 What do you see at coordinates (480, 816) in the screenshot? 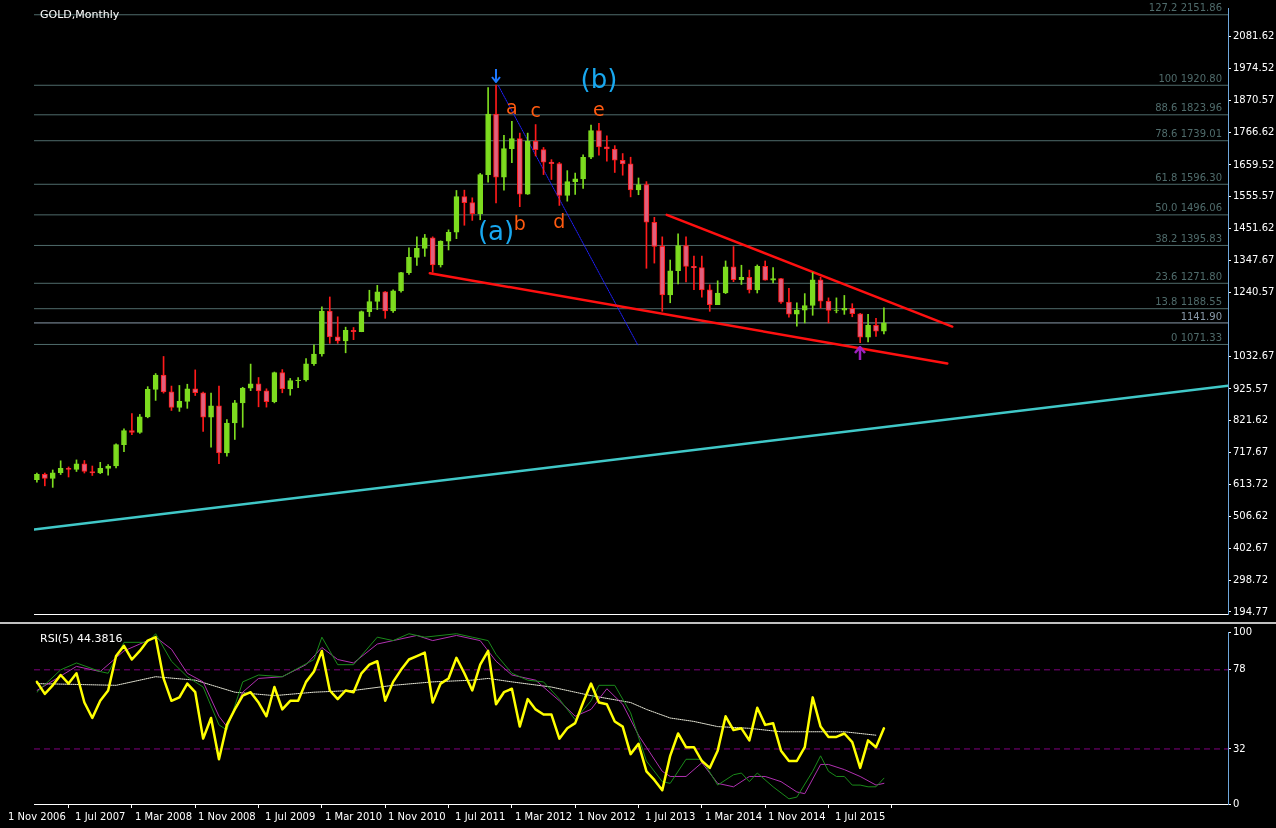
I see `x-tick-label: 1 Jul 2011` at bounding box center [480, 816].